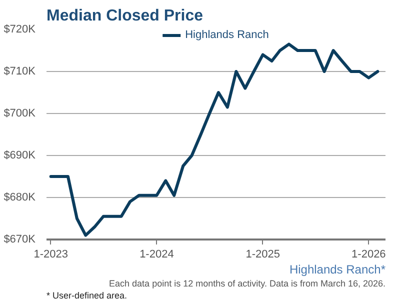 The width and height of the screenshot is (400, 300). I want to click on y-tick-label: $710K, so click(20, 72).